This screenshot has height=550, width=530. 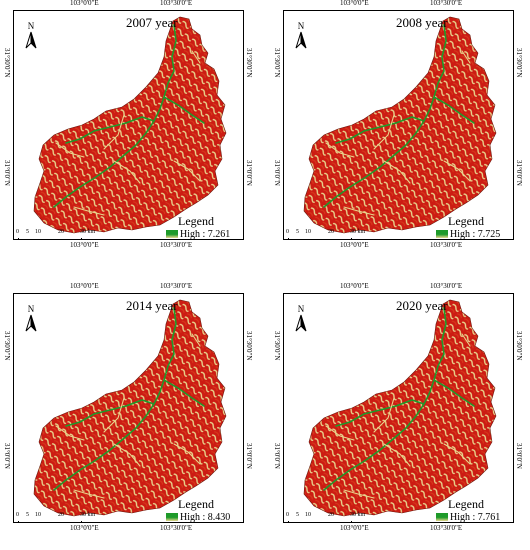 I want to click on legend-high-label: High : 8.430, so click(x=205, y=517).